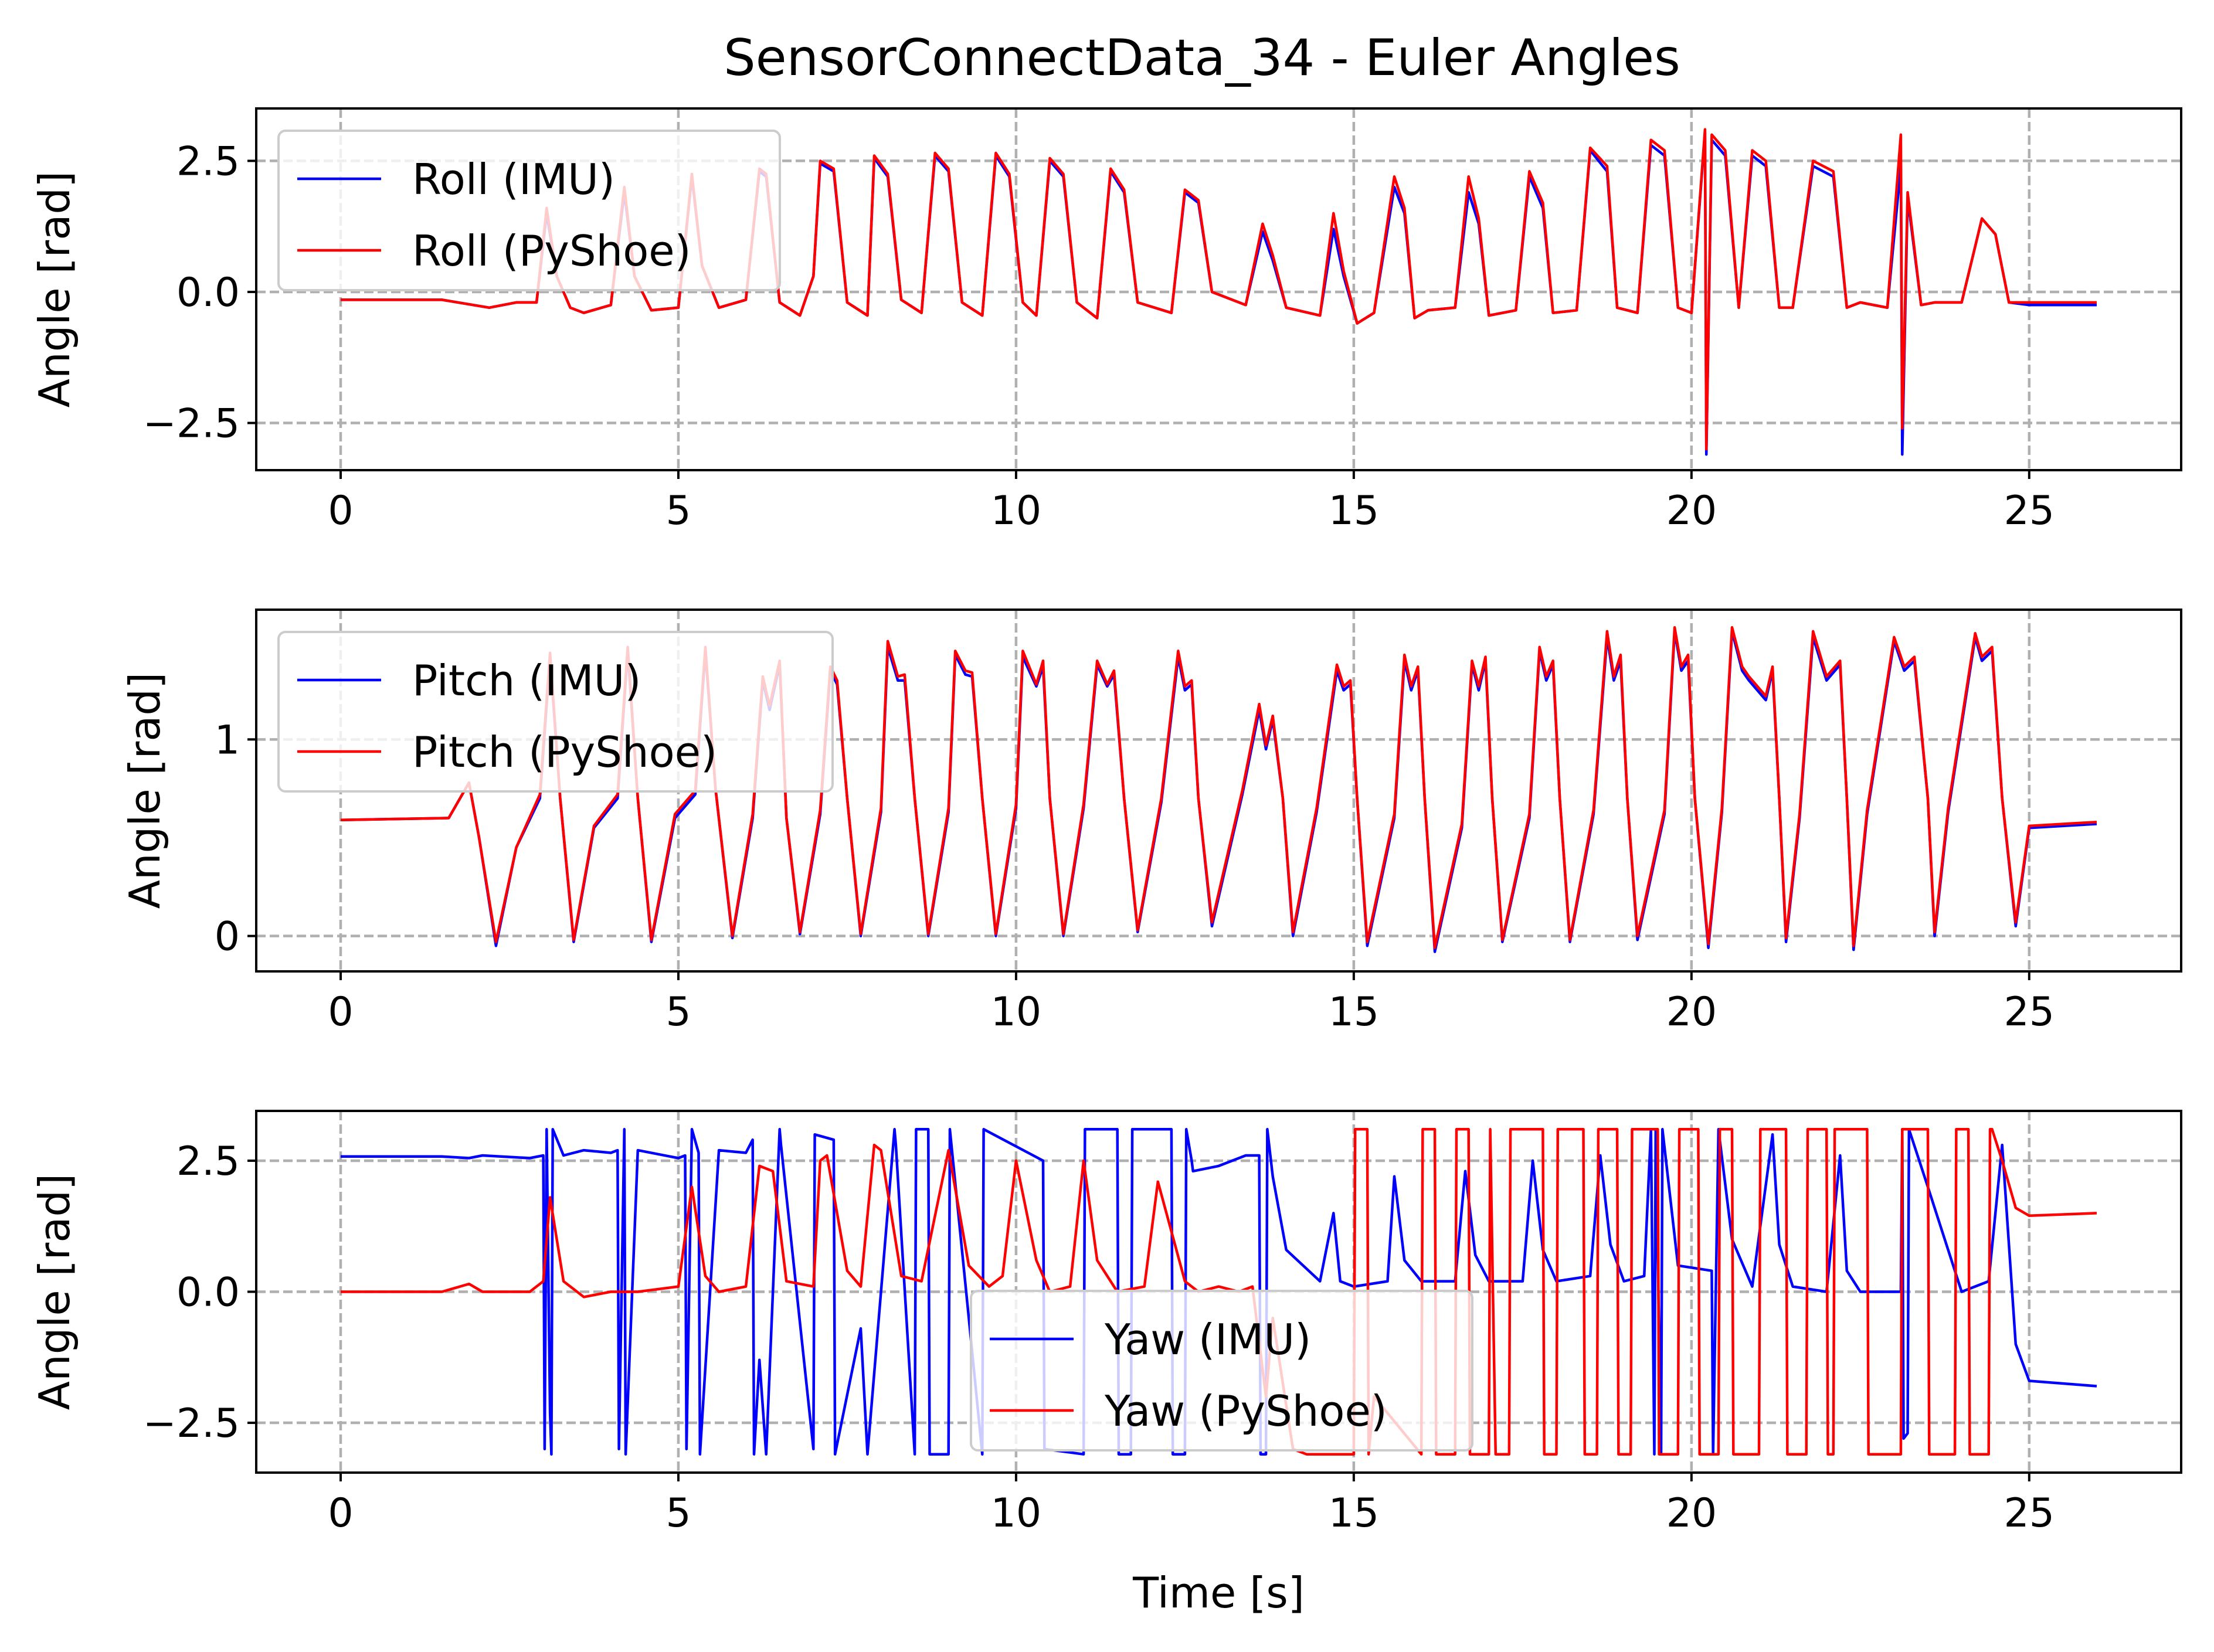  I want to click on y-tick-label: 1, so click(227, 740).